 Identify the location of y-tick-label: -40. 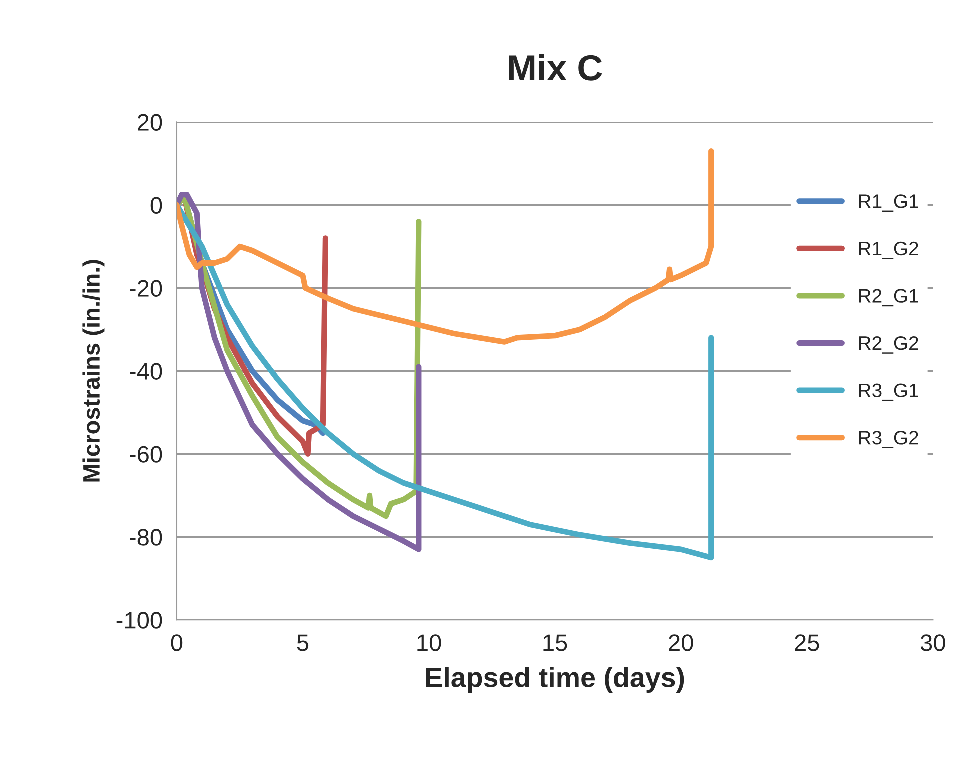
(146, 371).